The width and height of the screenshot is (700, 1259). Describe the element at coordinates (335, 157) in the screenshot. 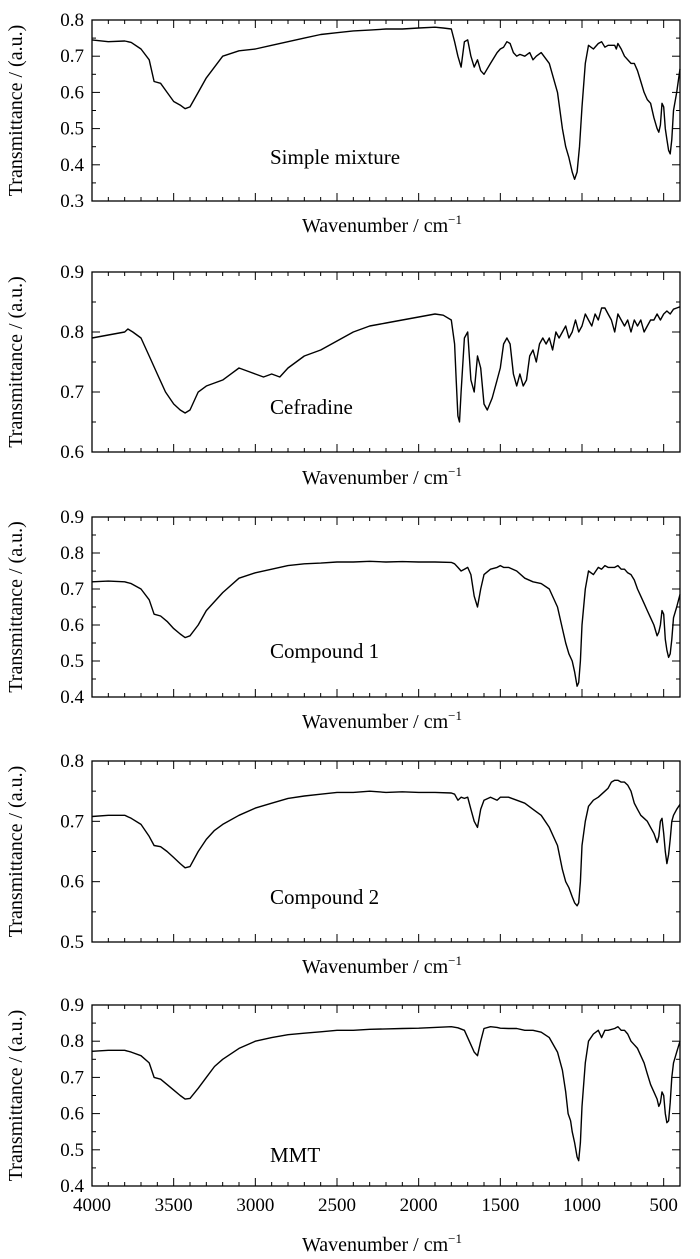

I see `sample-label: Simple mixture` at that location.